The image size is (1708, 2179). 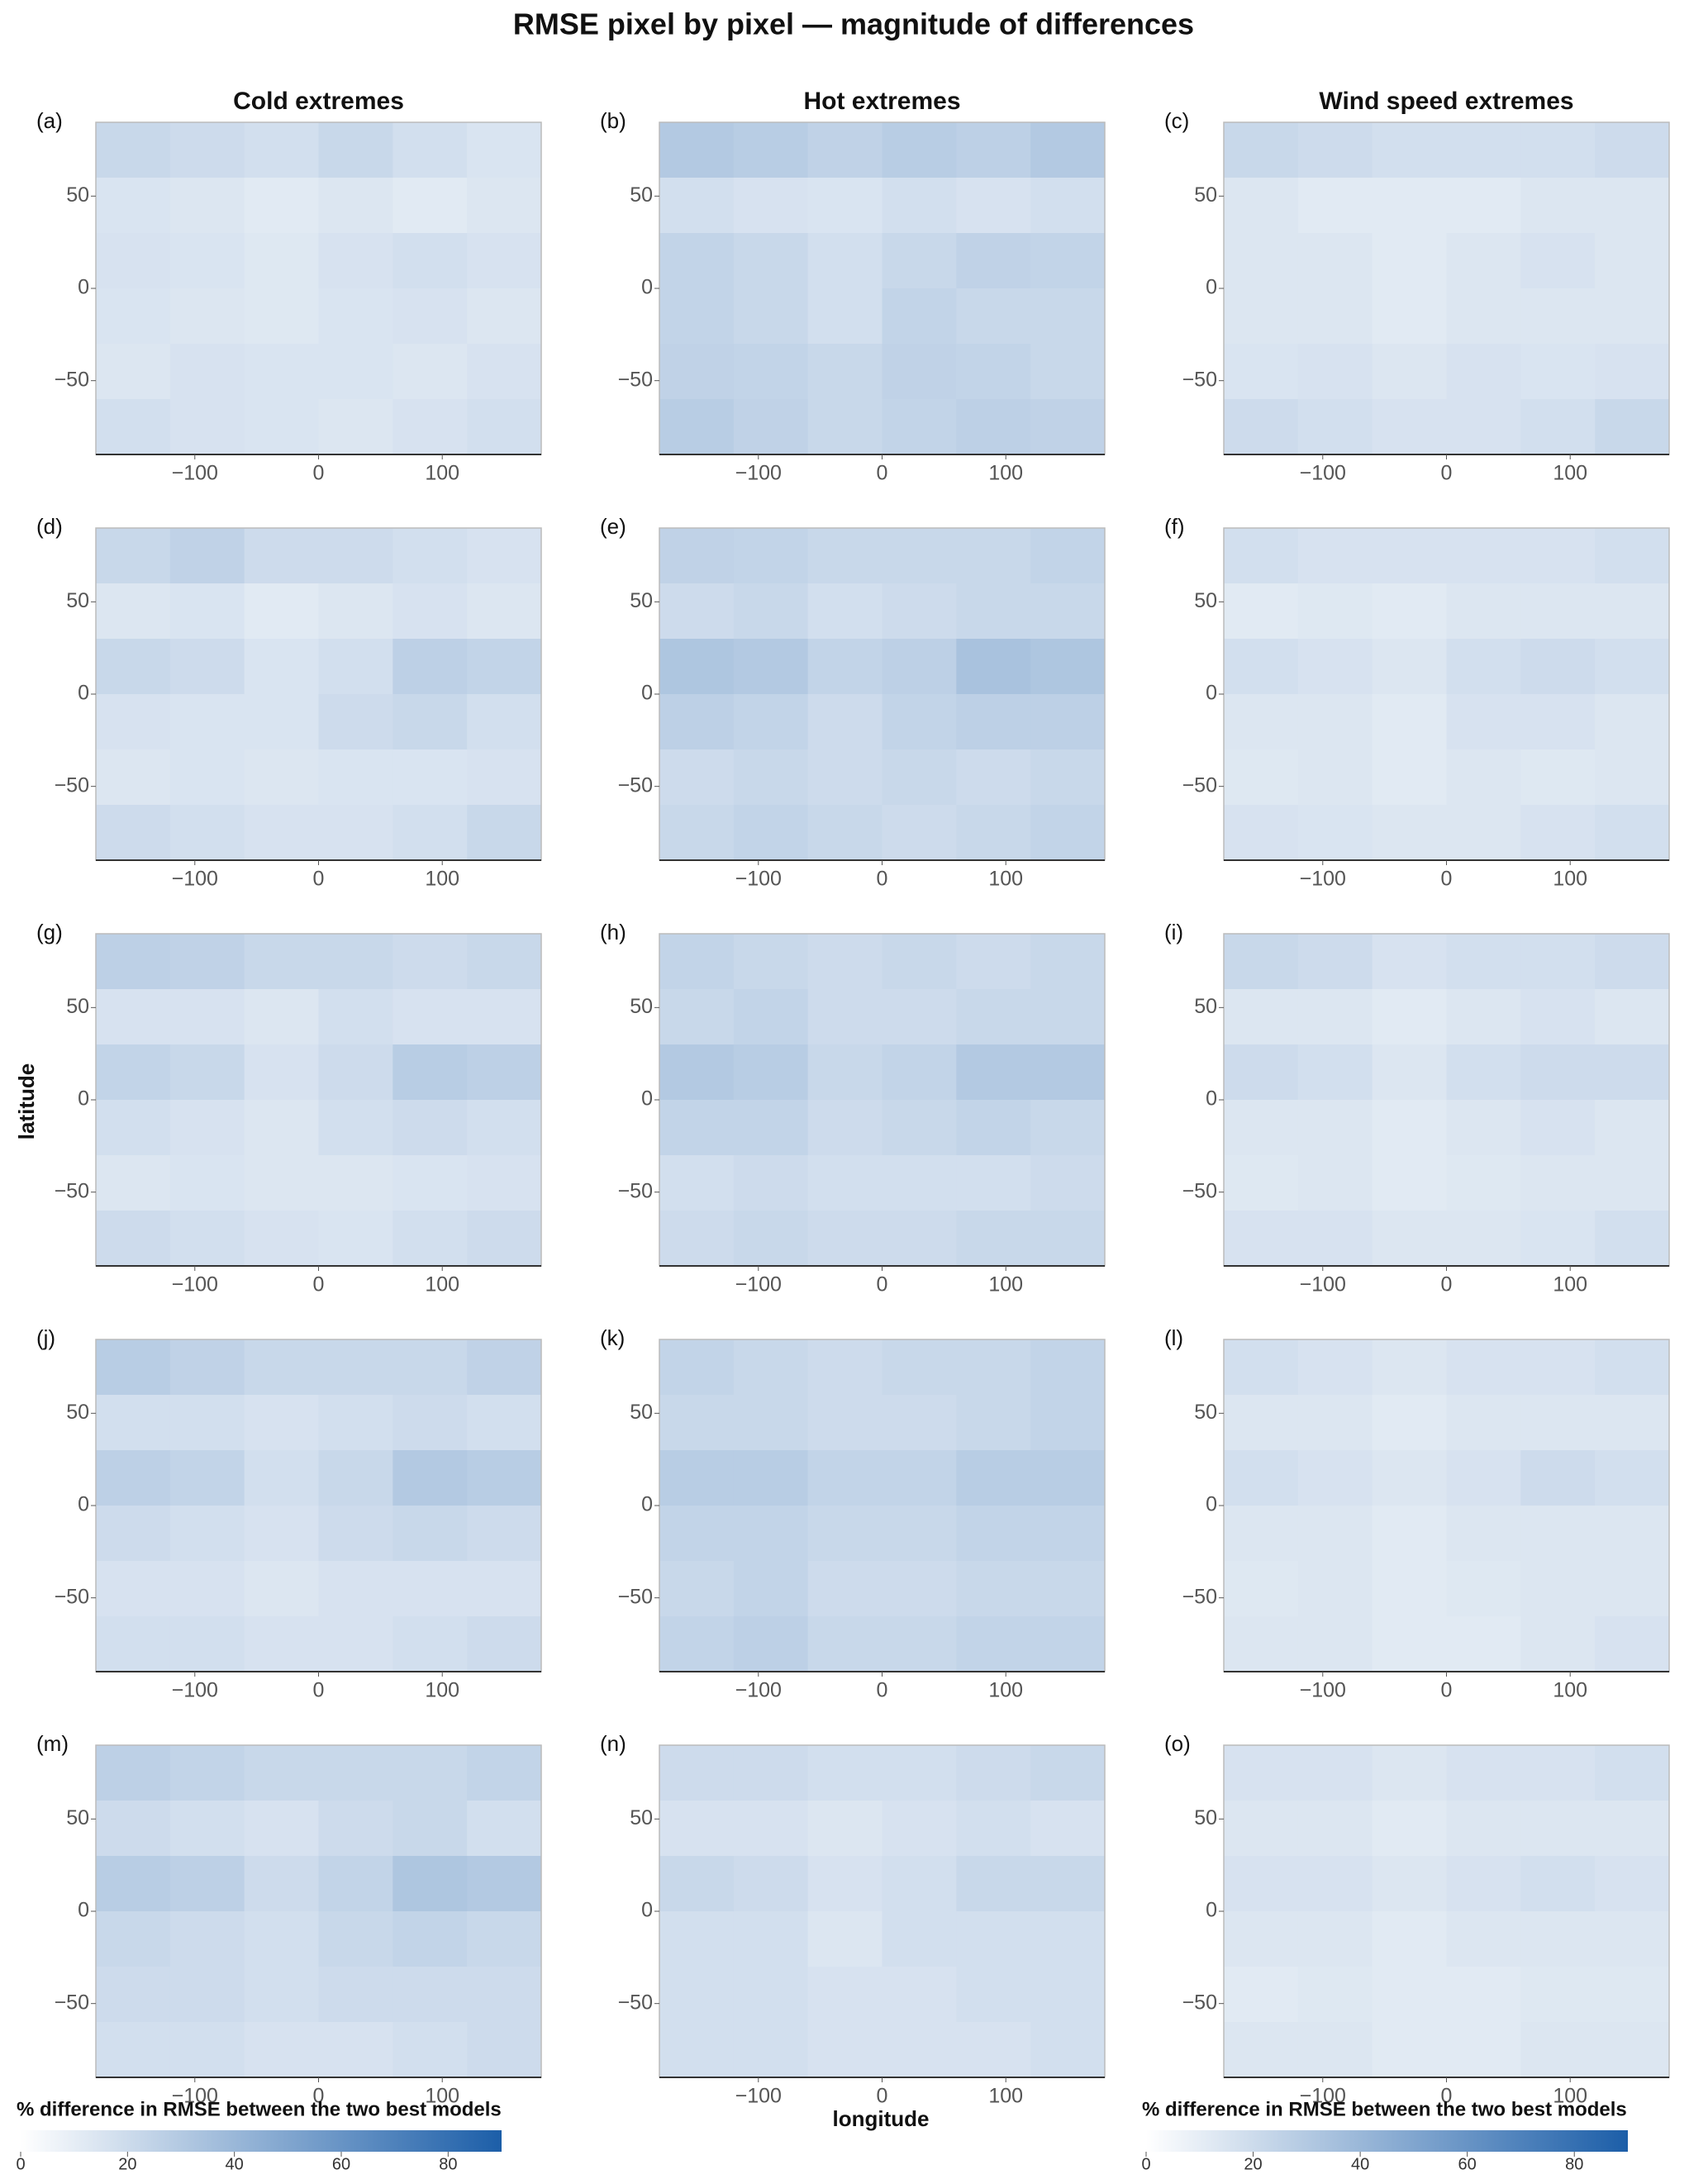 What do you see at coordinates (49, 121) in the screenshot?
I see `panel-label: (a)` at bounding box center [49, 121].